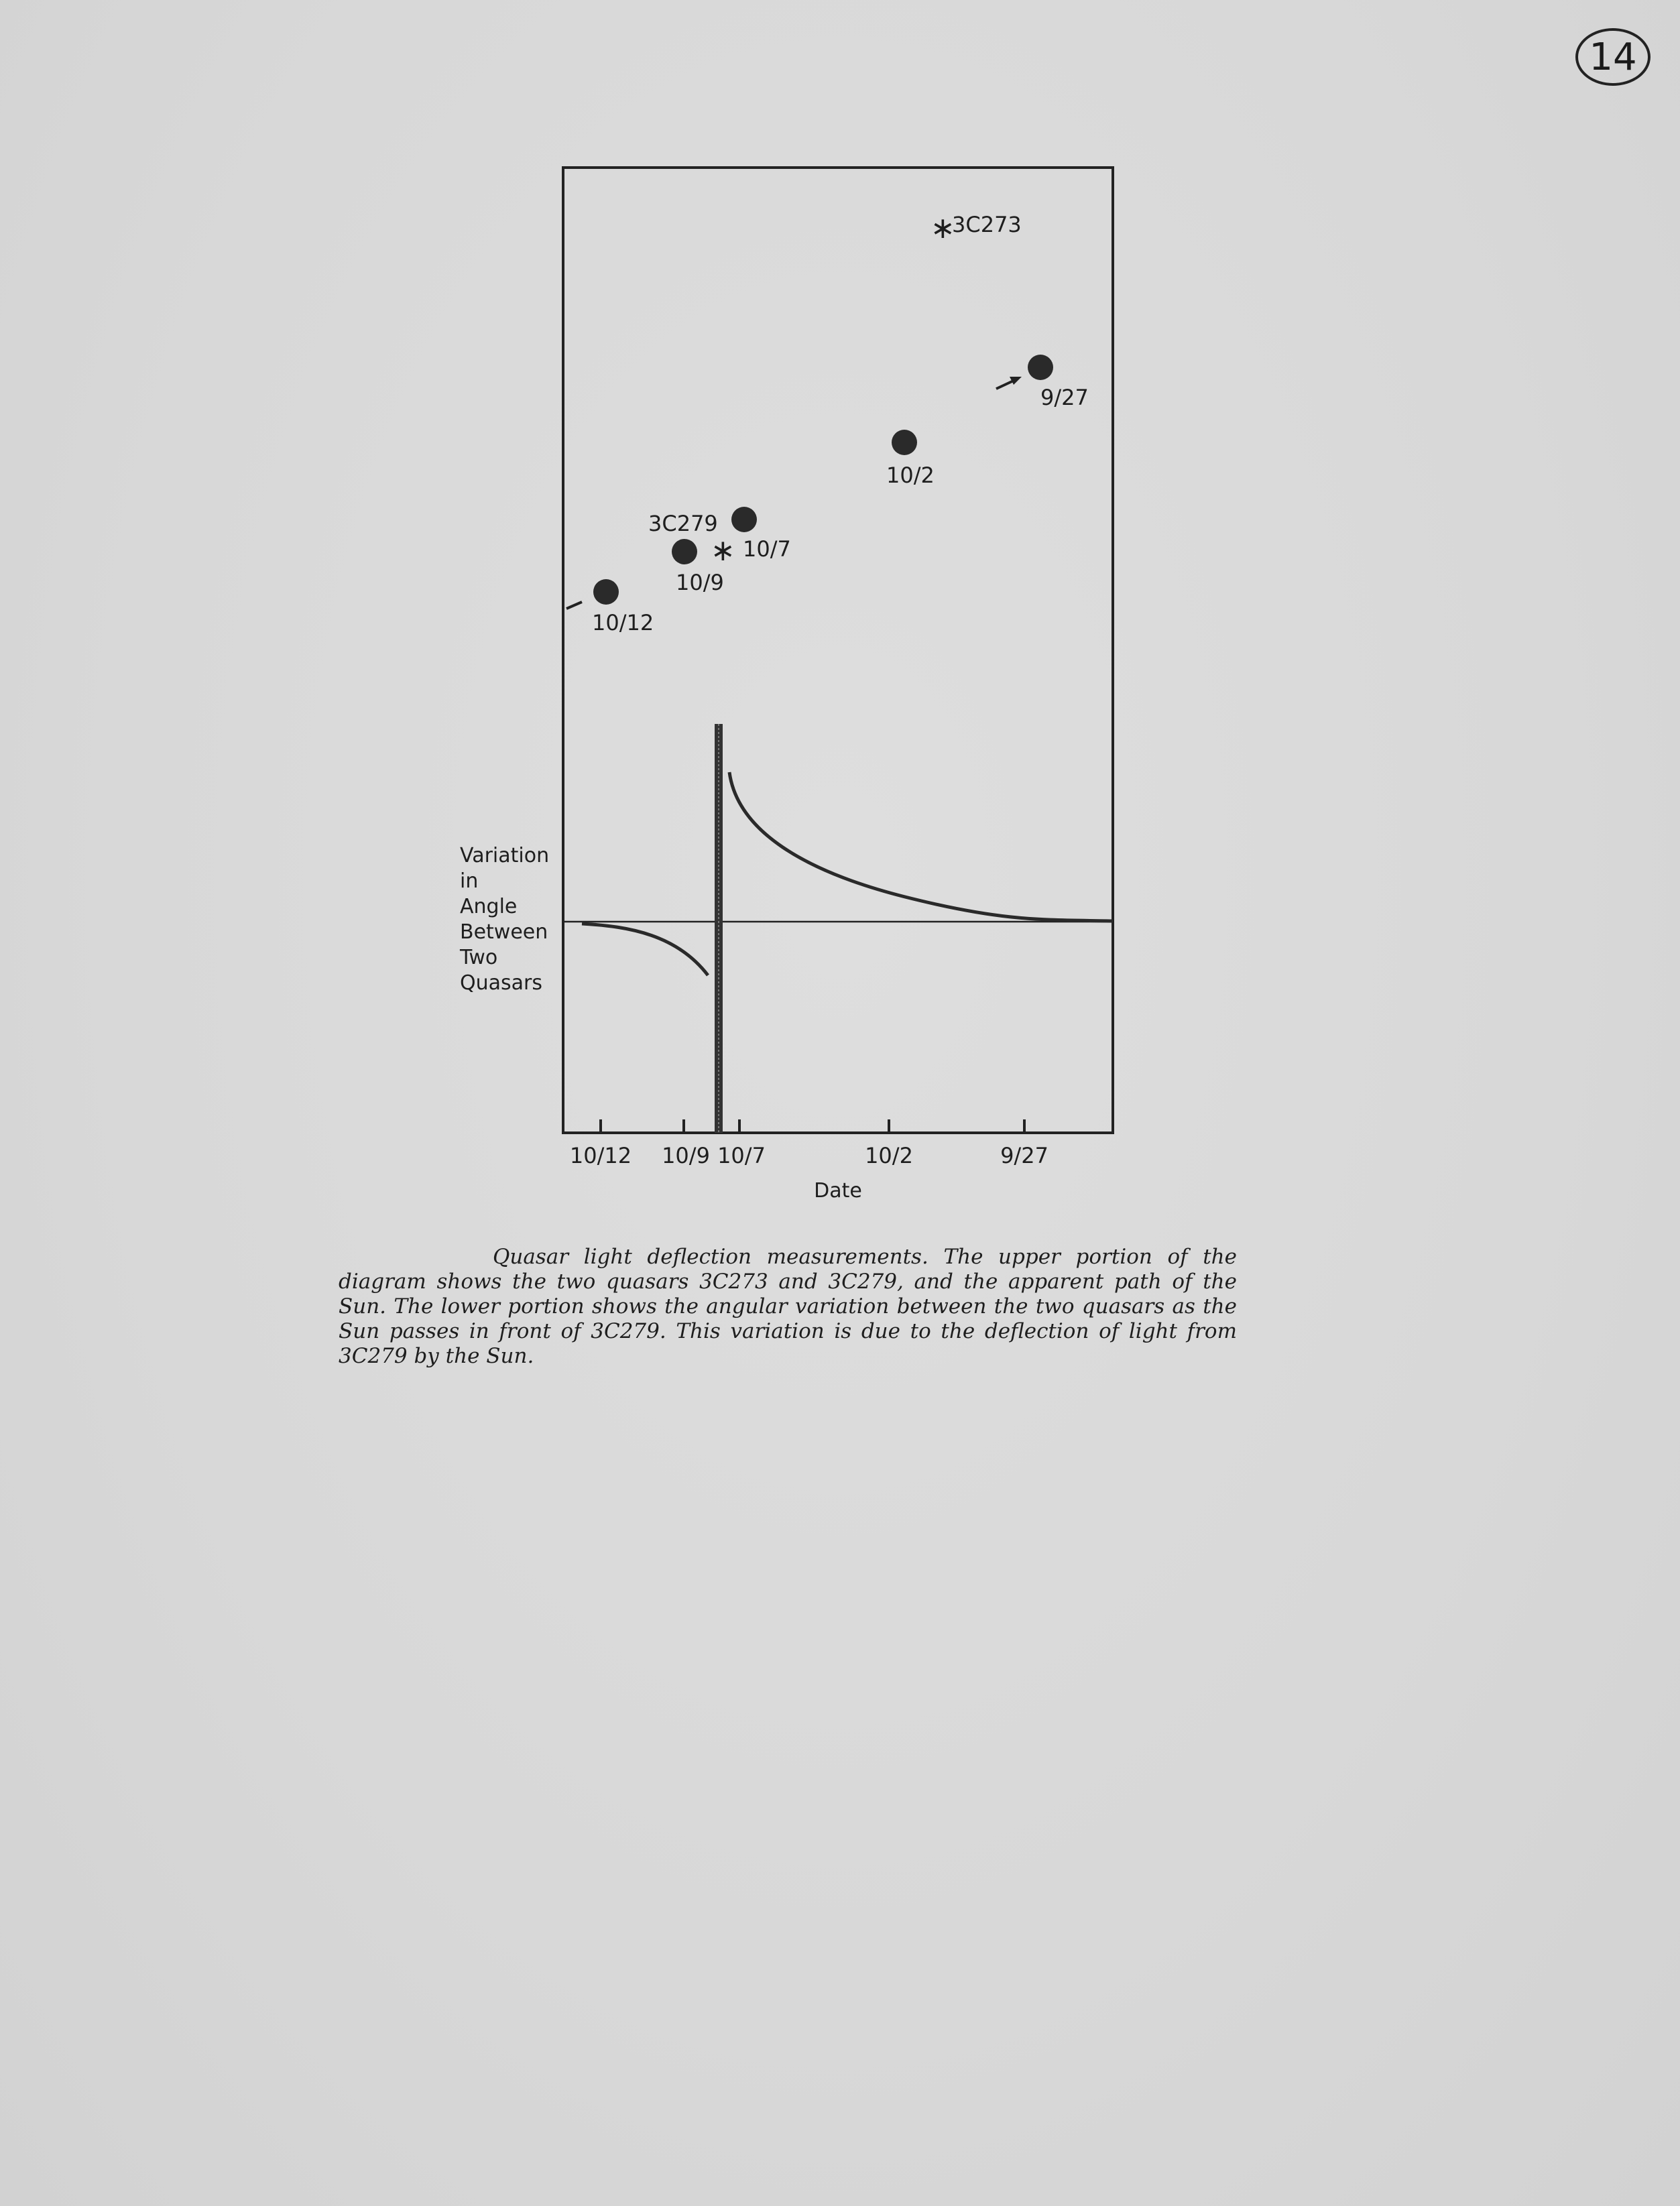  I want to click on label-3c279: 3C279, so click(683, 523).